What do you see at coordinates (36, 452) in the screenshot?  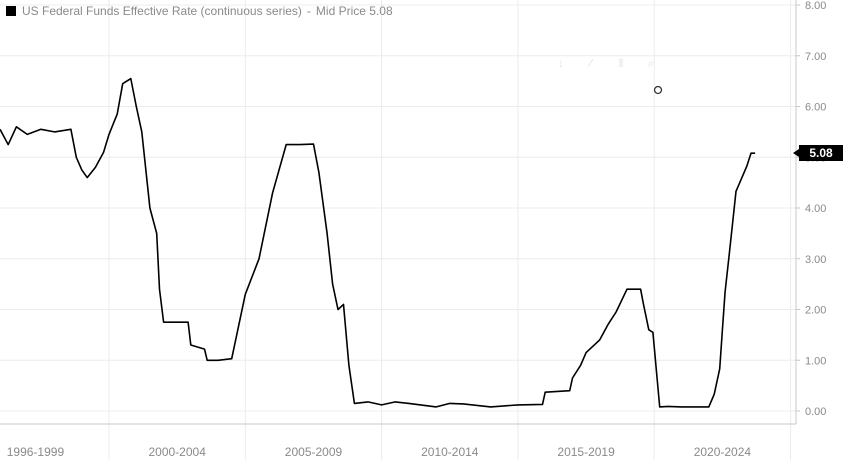 I see `x-tick-label: 1996-1999` at bounding box center [36, 452].